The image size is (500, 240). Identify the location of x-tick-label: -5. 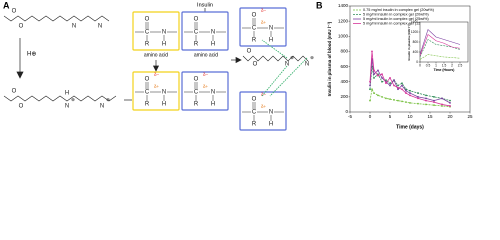
(350, 116).